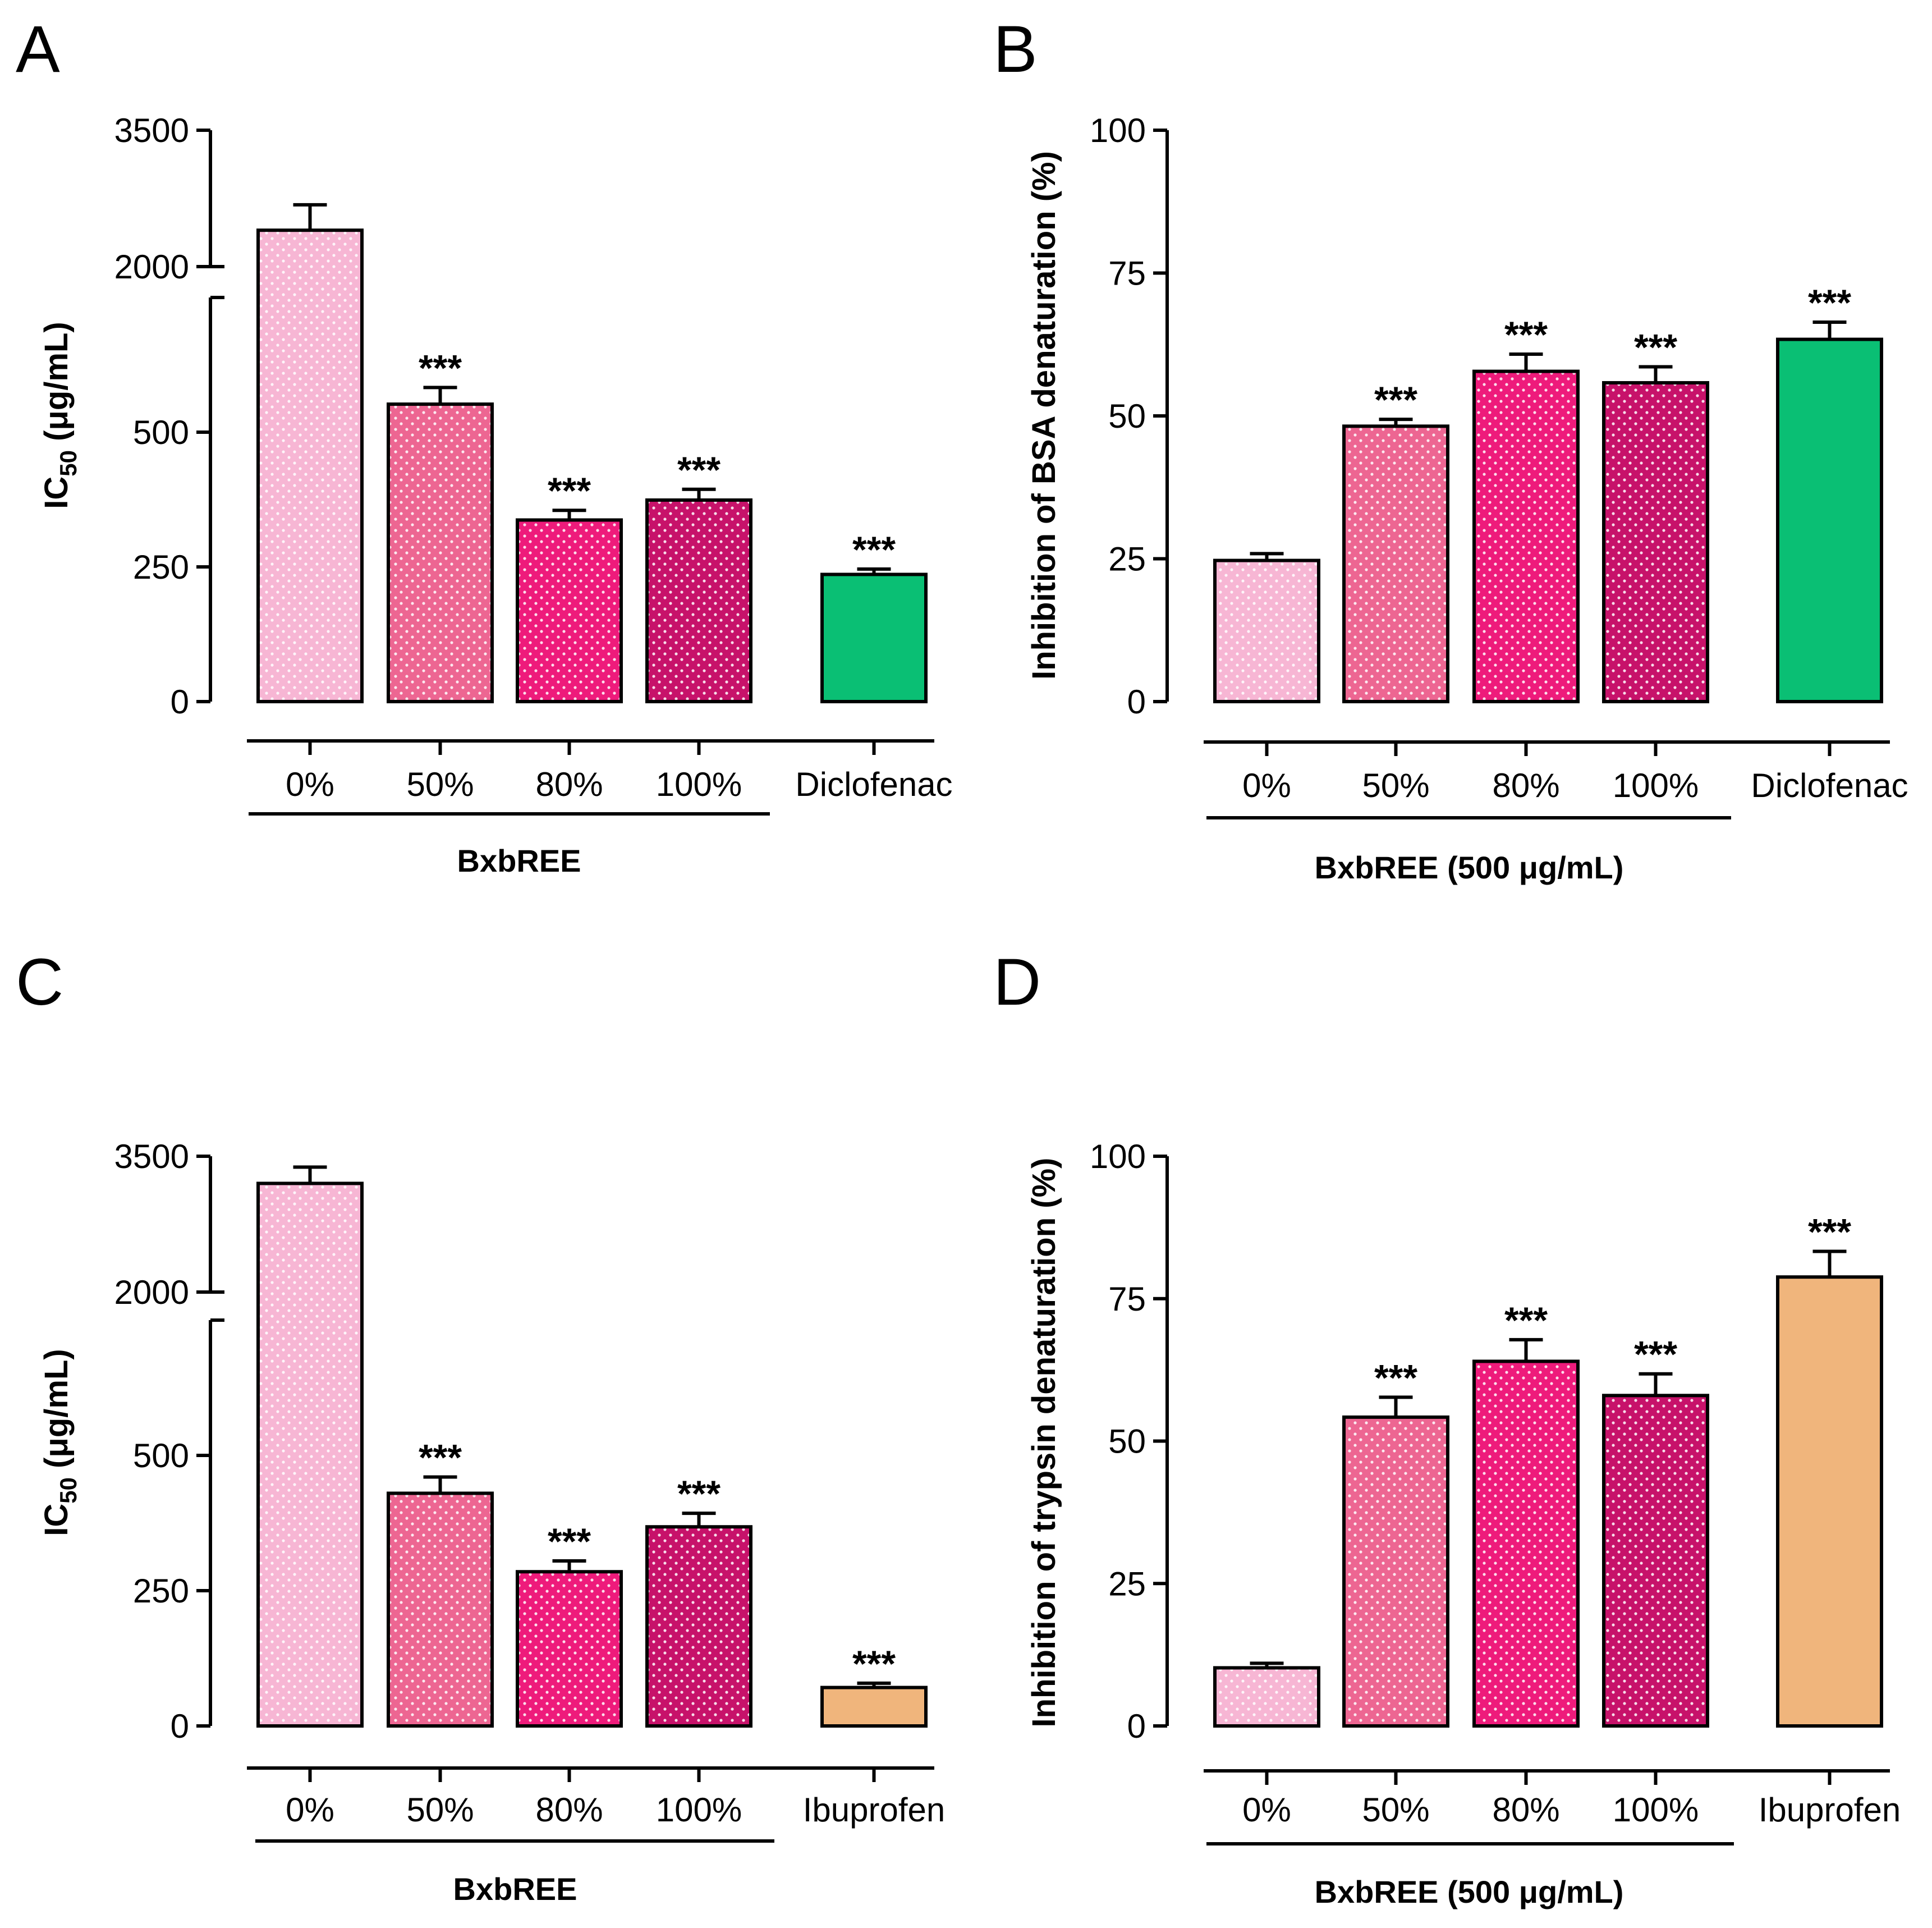 The width and height of the screenshot is (1932, 1928). Describe the element at coordinates (1017, 982) in the screenshot. I see `panel-letter-d: D` at that location.